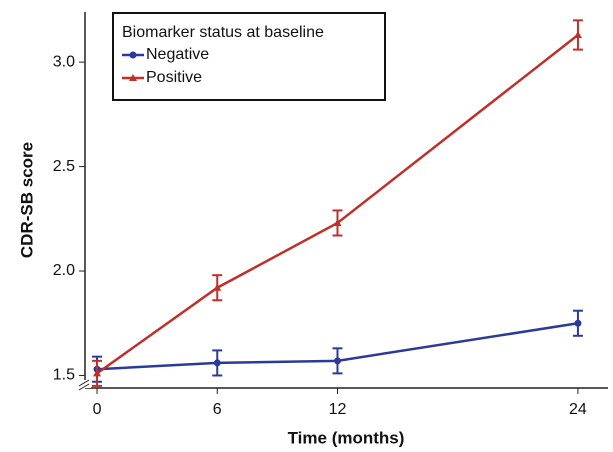  What do you see at coordinates (64, 270) in the screenshot?
I see `y-tick-label: 2.0` at bounding box center [64, 270].